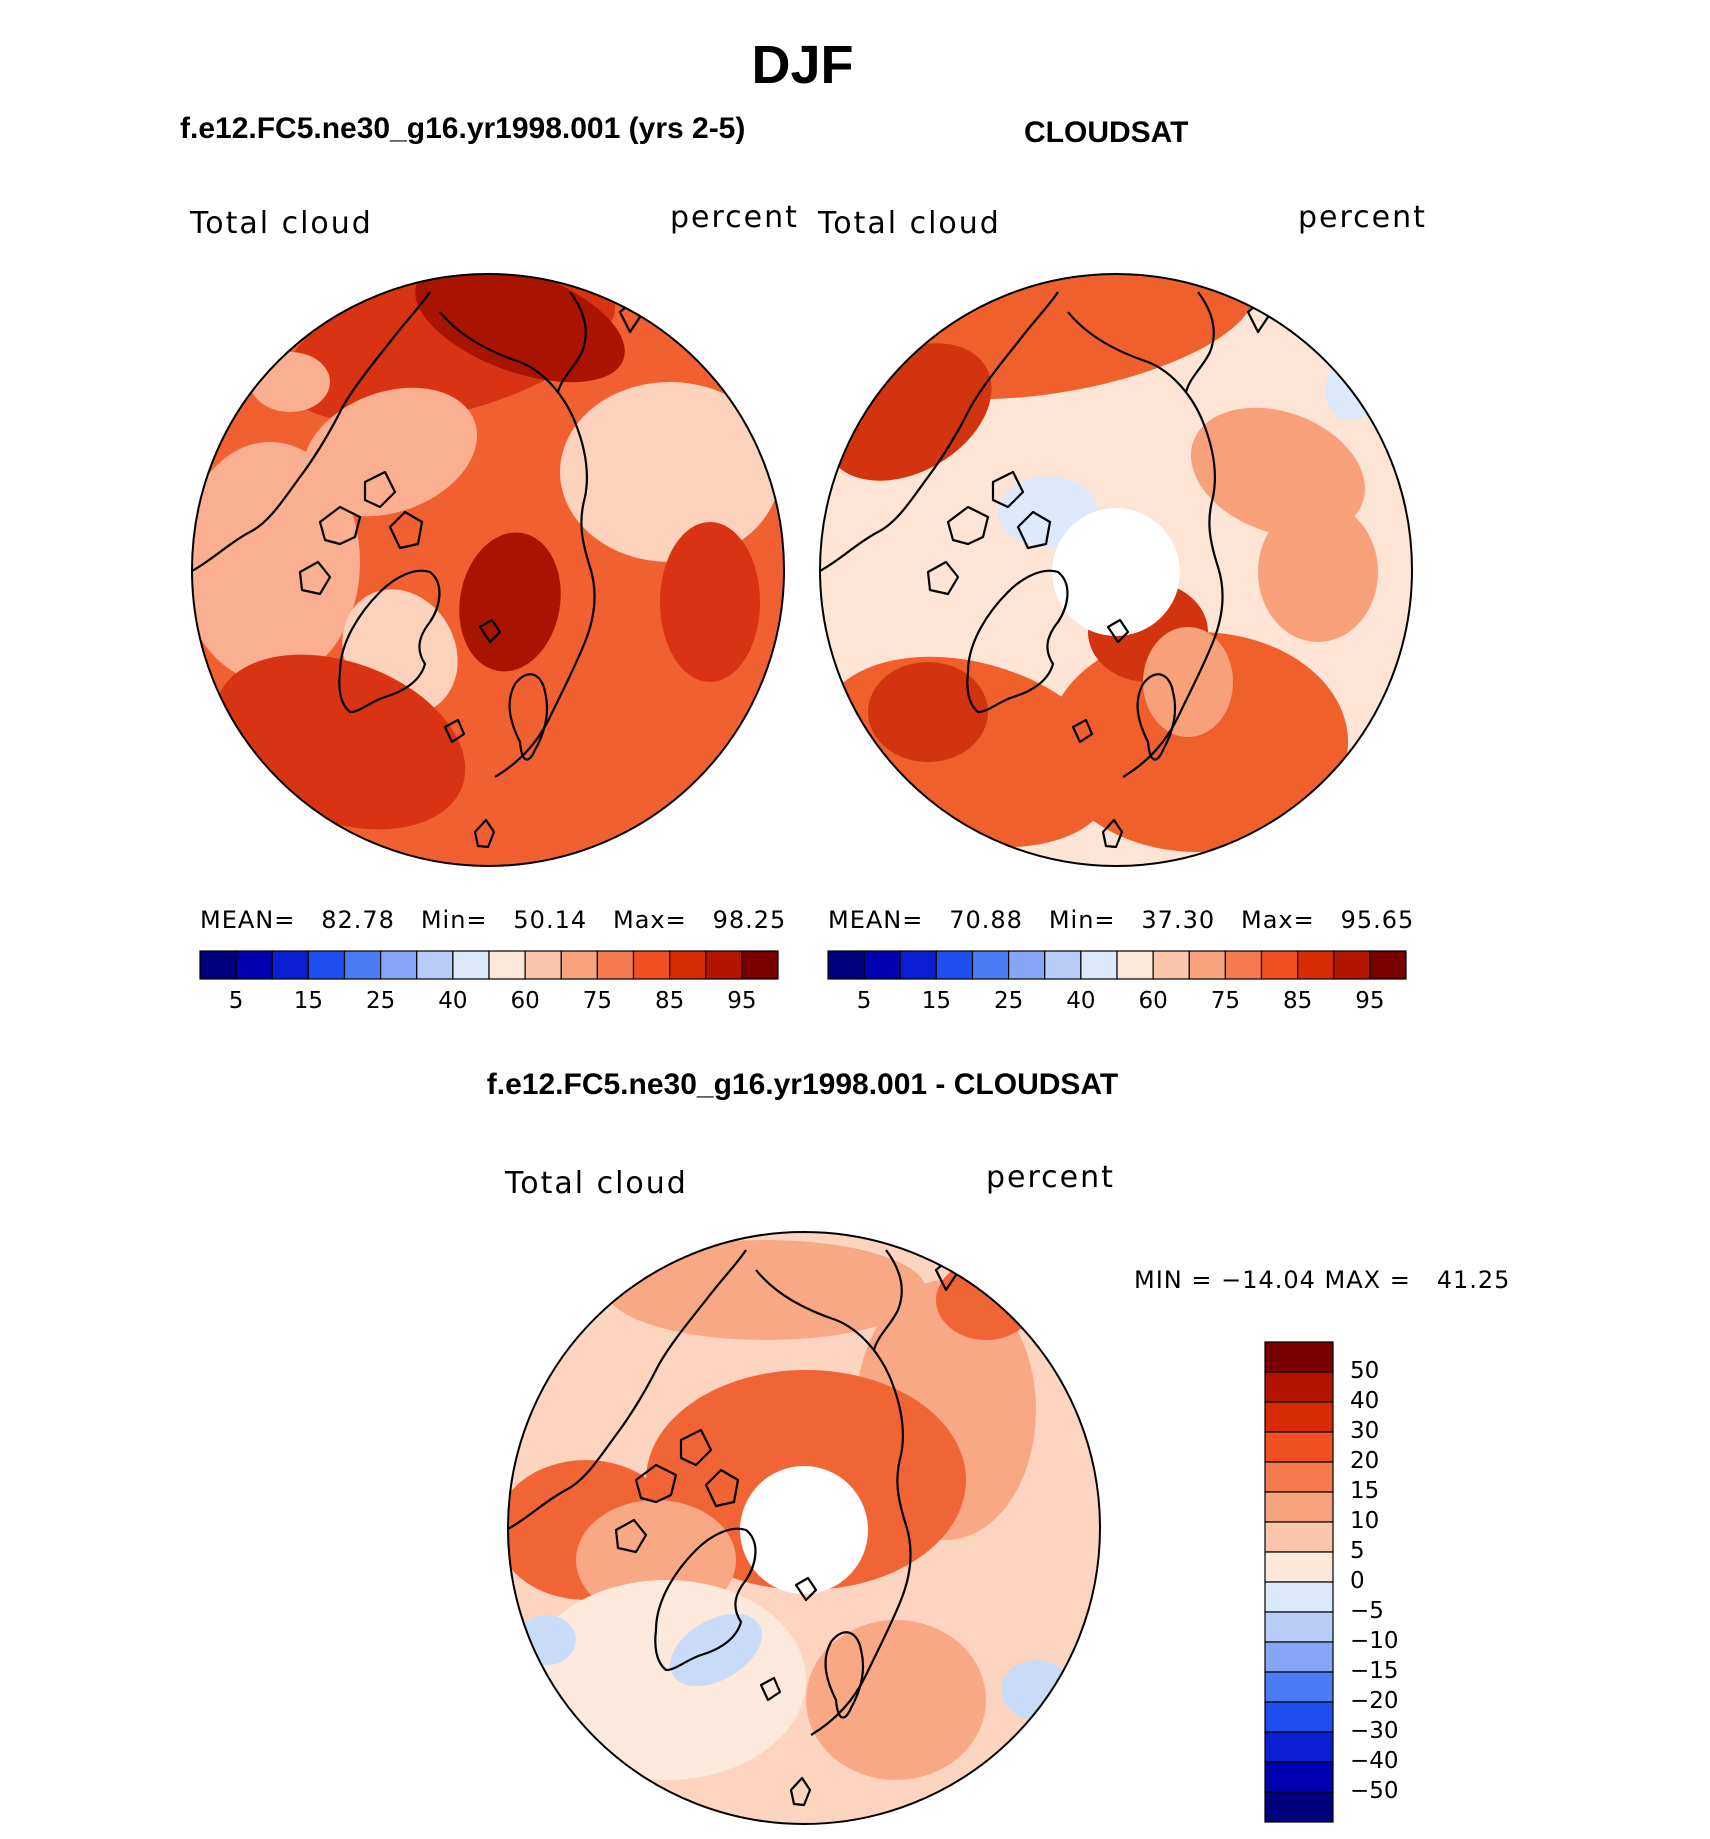  I want to click on model-colorbar, so click(489, 965).